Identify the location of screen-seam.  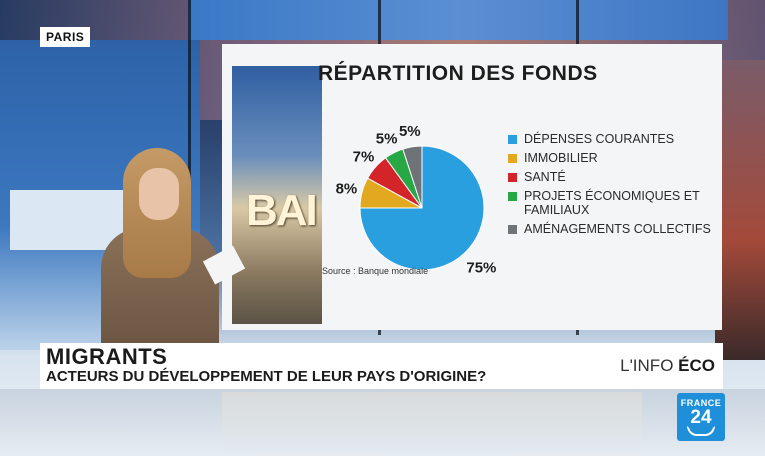
(189, 167).